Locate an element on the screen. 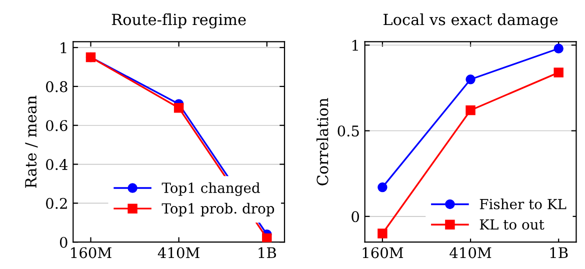 This screenshot has width=585, height=269. y-tick-label: 0.2 is located at coordinates (56, 203).